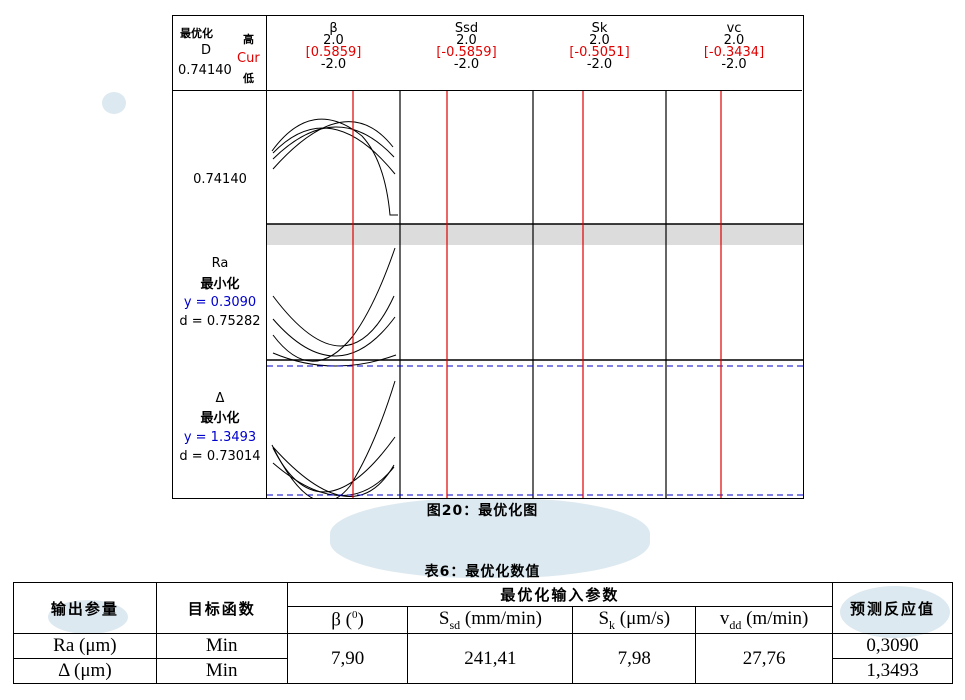 The width and height of the screenshot is (965, 700). What do you see at coordinates (482, 511) in the screenshot?
I see `figure-caption: 图20：最优化图` at bounding box center [482, 511].